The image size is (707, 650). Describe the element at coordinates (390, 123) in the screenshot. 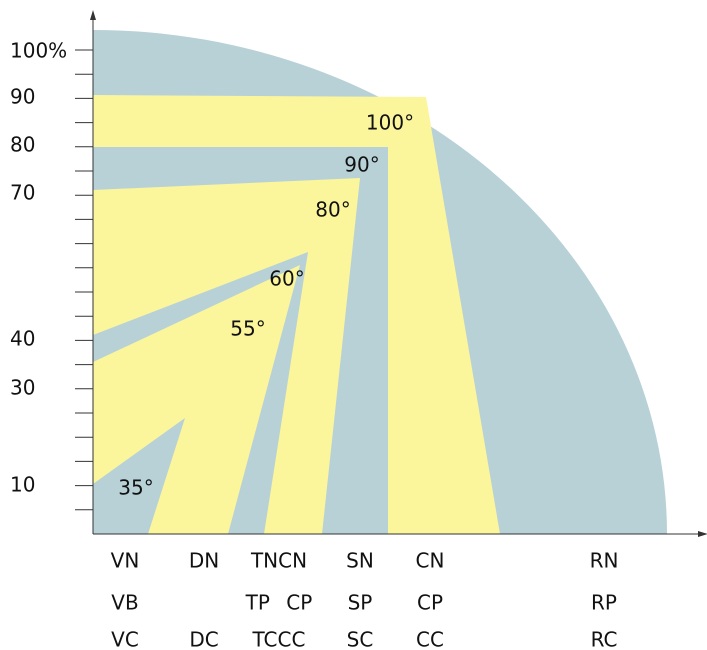

I see `angle-label: 100°` at that location.